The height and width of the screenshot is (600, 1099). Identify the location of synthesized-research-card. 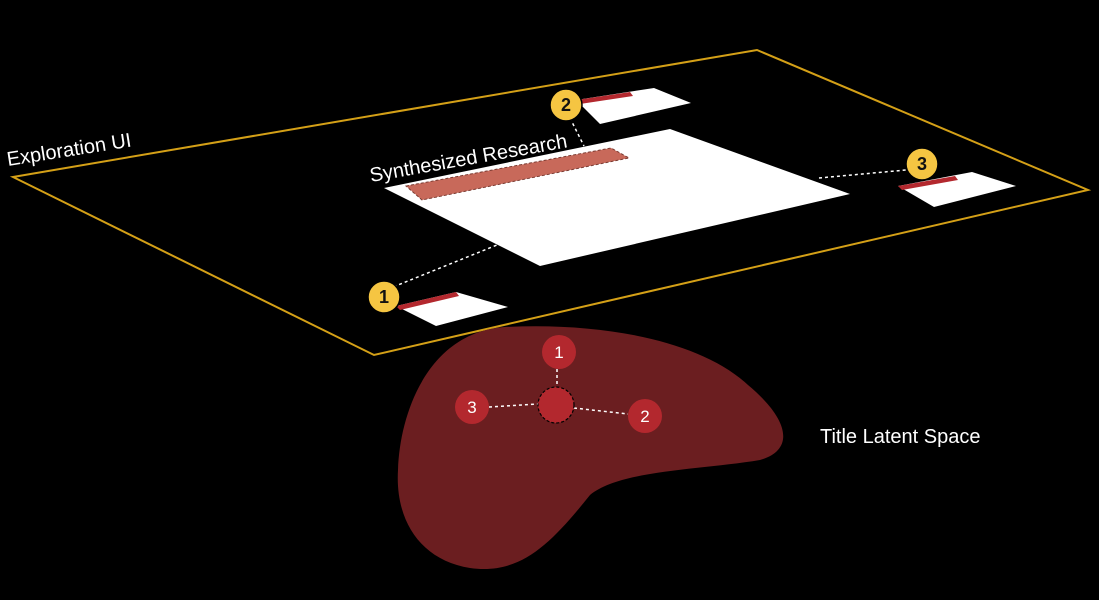
(617, 197).